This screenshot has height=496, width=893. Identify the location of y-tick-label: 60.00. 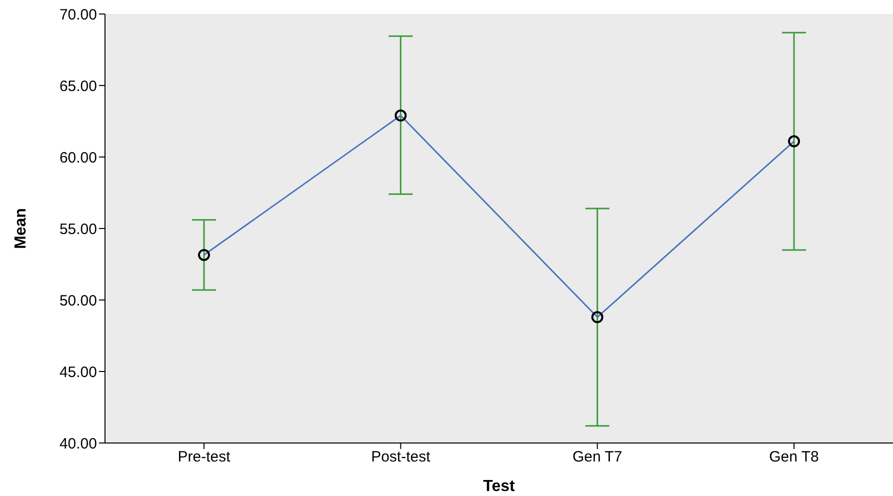
(78, 157).